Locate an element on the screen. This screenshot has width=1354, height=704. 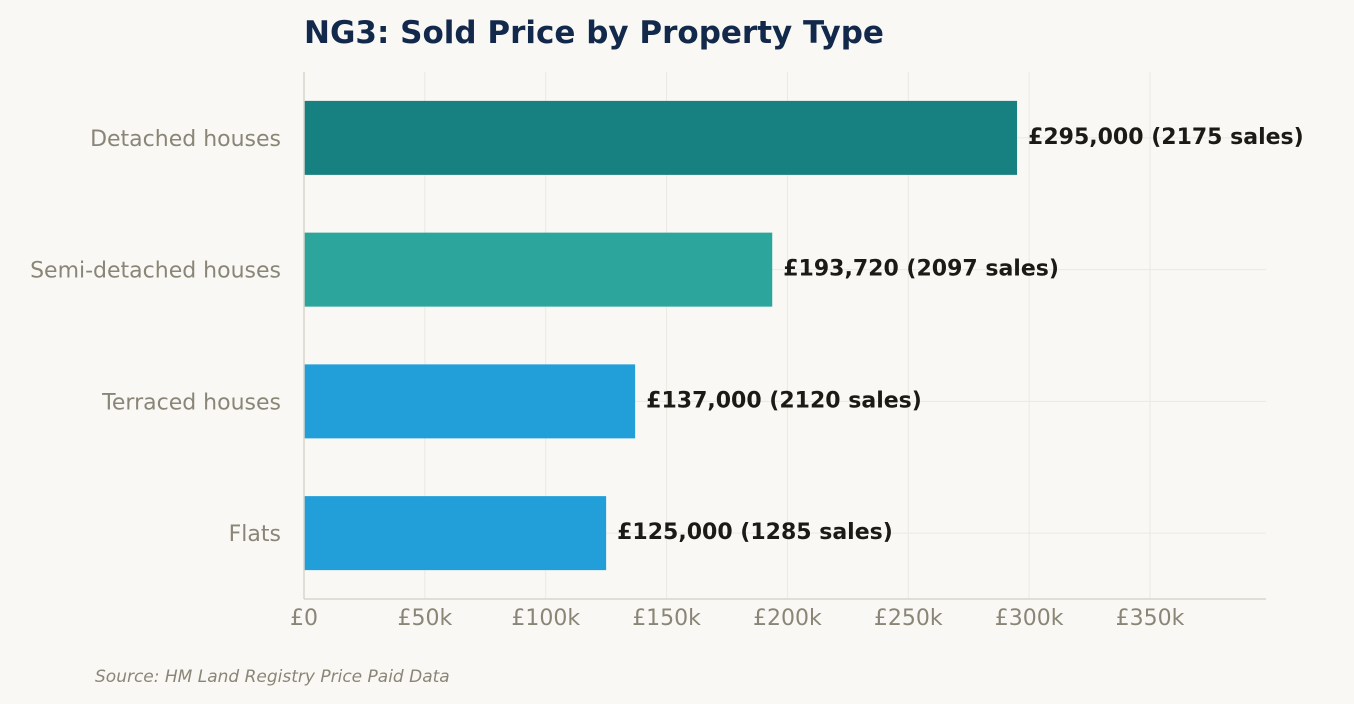
x-tick-label: £100k is located at coordinates (545, 618).